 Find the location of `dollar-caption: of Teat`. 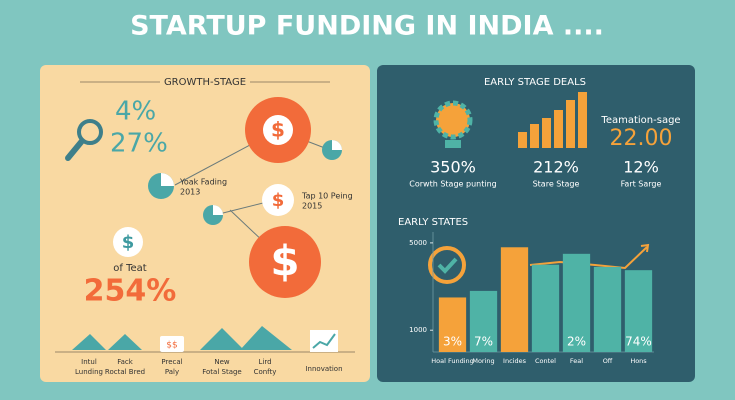

dollar-caption: of Teat is located at coordinates (130, 268).